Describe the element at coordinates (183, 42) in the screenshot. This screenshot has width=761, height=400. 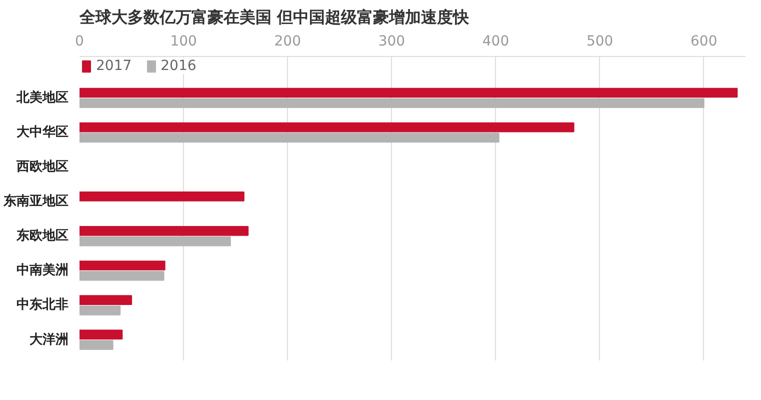
I see `x-tick-label: 100` at that location.